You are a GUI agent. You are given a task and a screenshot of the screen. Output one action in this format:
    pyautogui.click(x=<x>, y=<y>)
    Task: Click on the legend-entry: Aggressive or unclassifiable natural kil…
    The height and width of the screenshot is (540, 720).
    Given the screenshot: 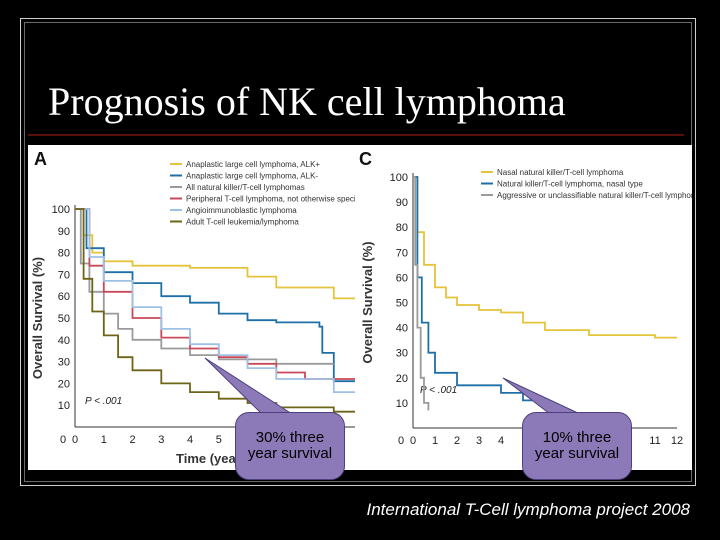 What is the action you would take?
    pyautogui.click(x=594, y=195)
    